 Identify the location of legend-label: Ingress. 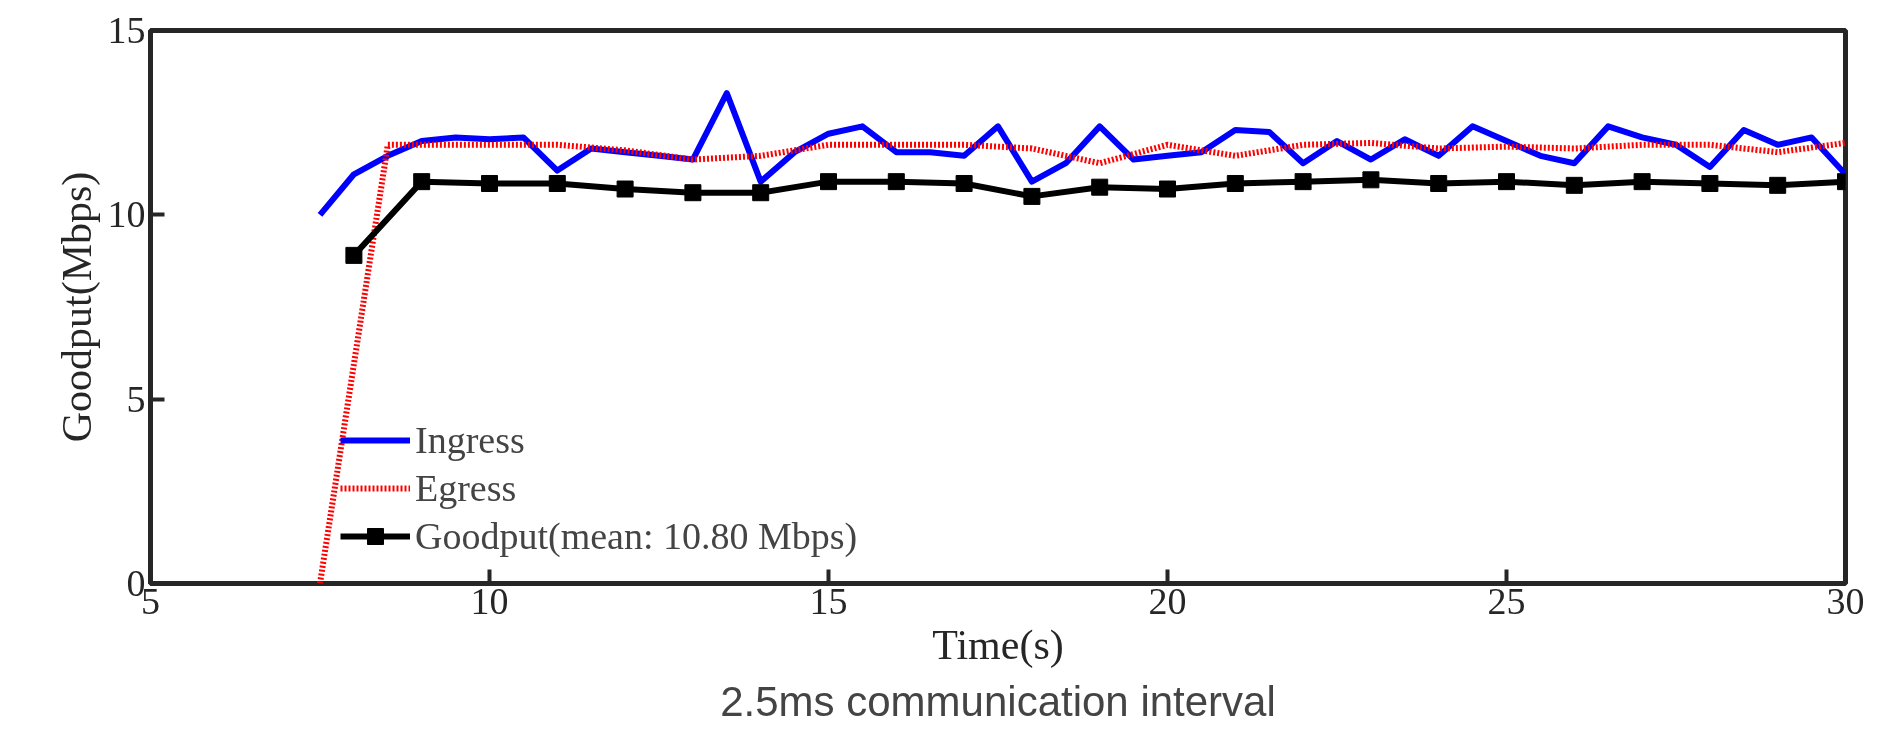
(470, 440).